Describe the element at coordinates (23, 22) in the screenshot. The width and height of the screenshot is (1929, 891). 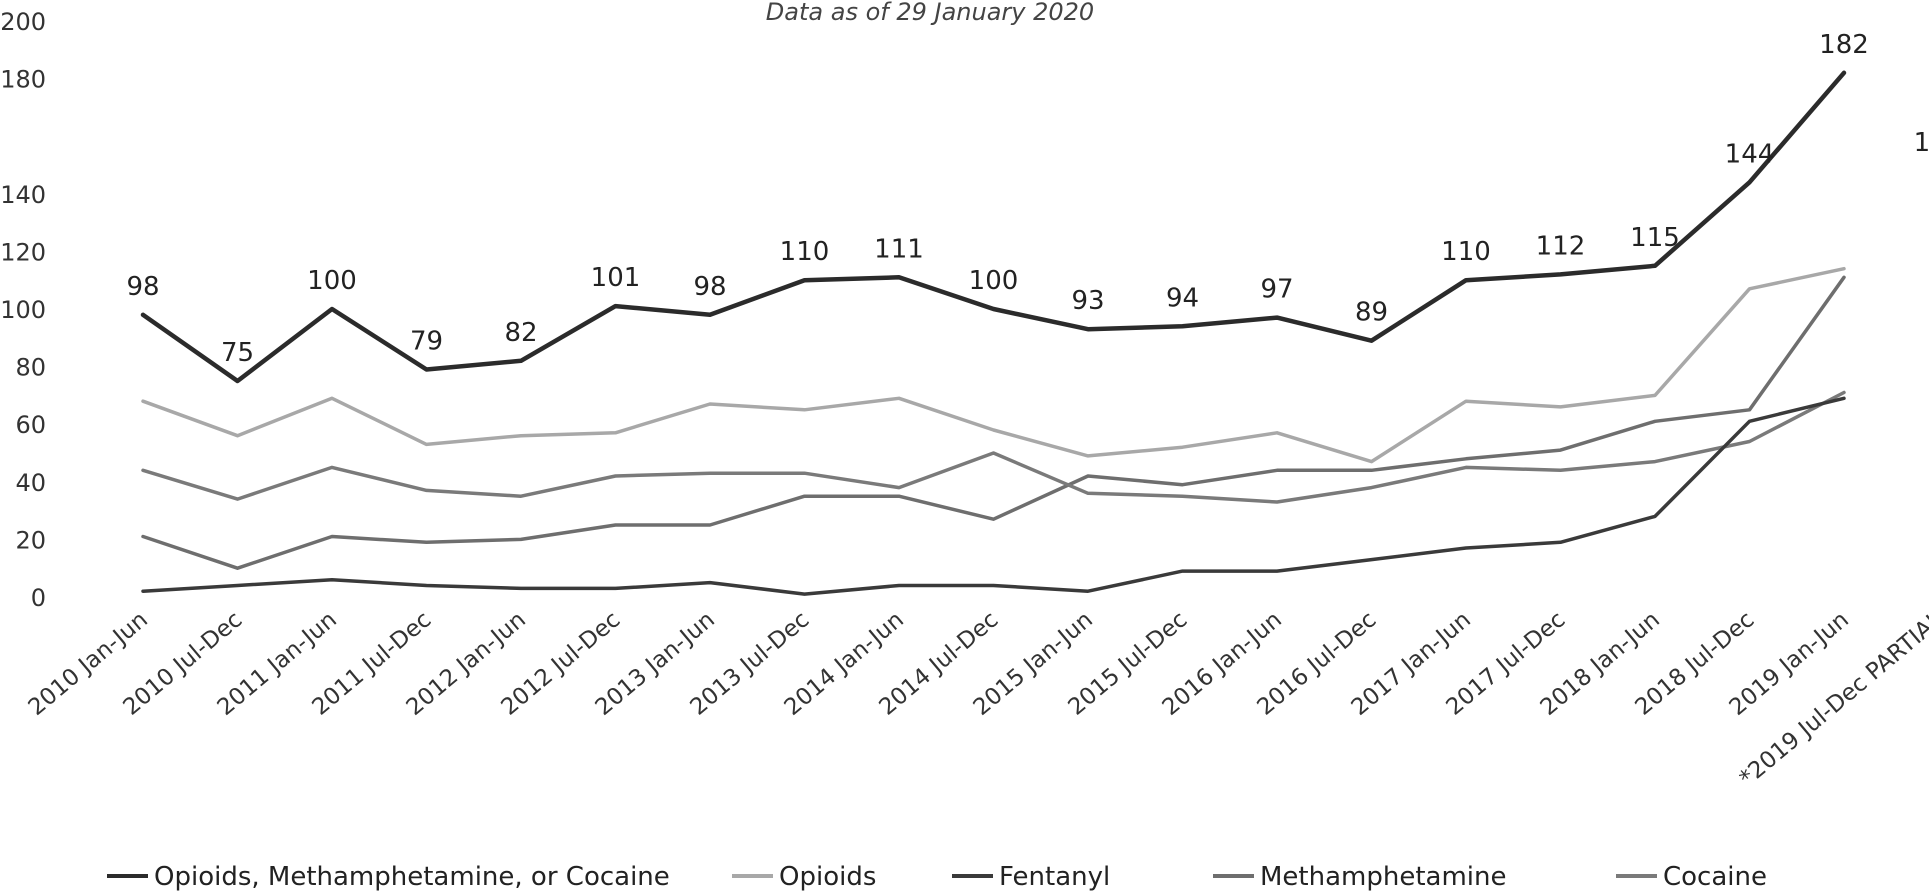
I see `y-tick-label: 200` at that location.